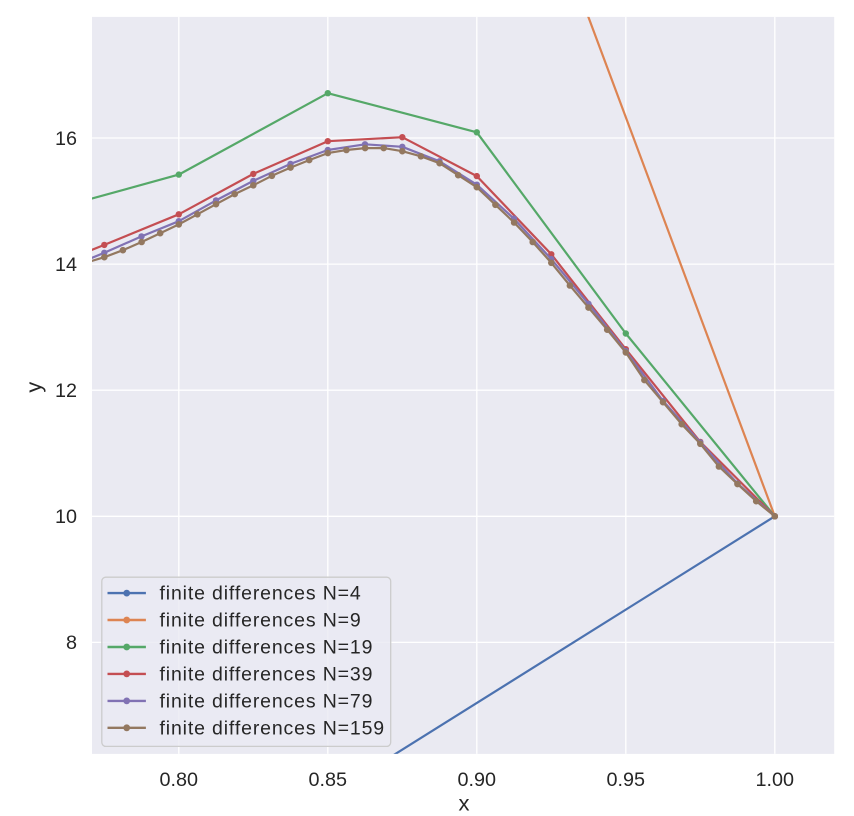 Image resolution: width=854 pixels, height=816 pixels. I want to click on svg-text: finite differences N=4, so click(261, 594).